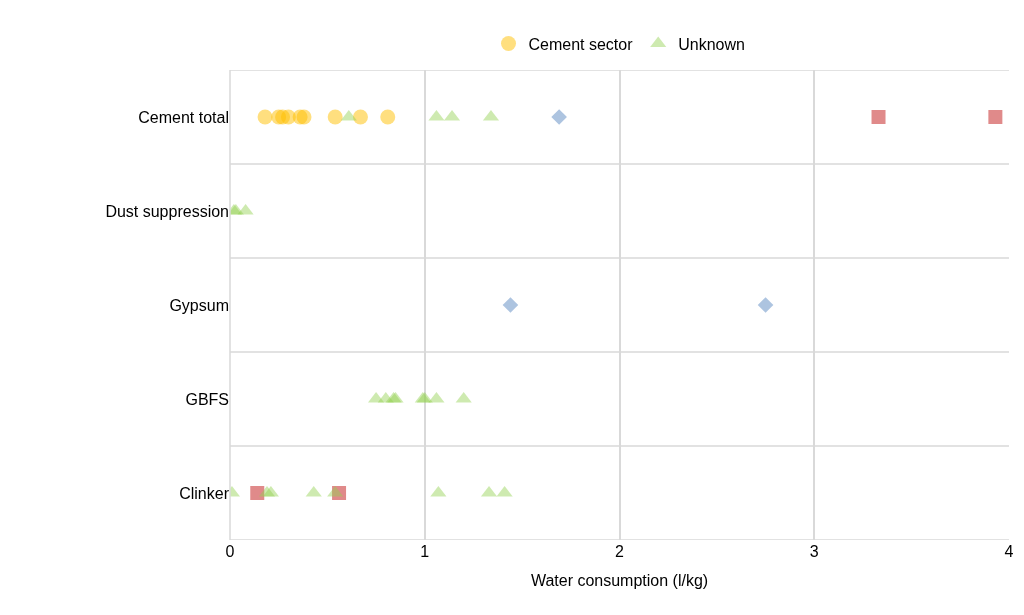 The width and height of the screenshot is (1024, 615). I want to click on x-tick-label: 2, so click(620, 551).